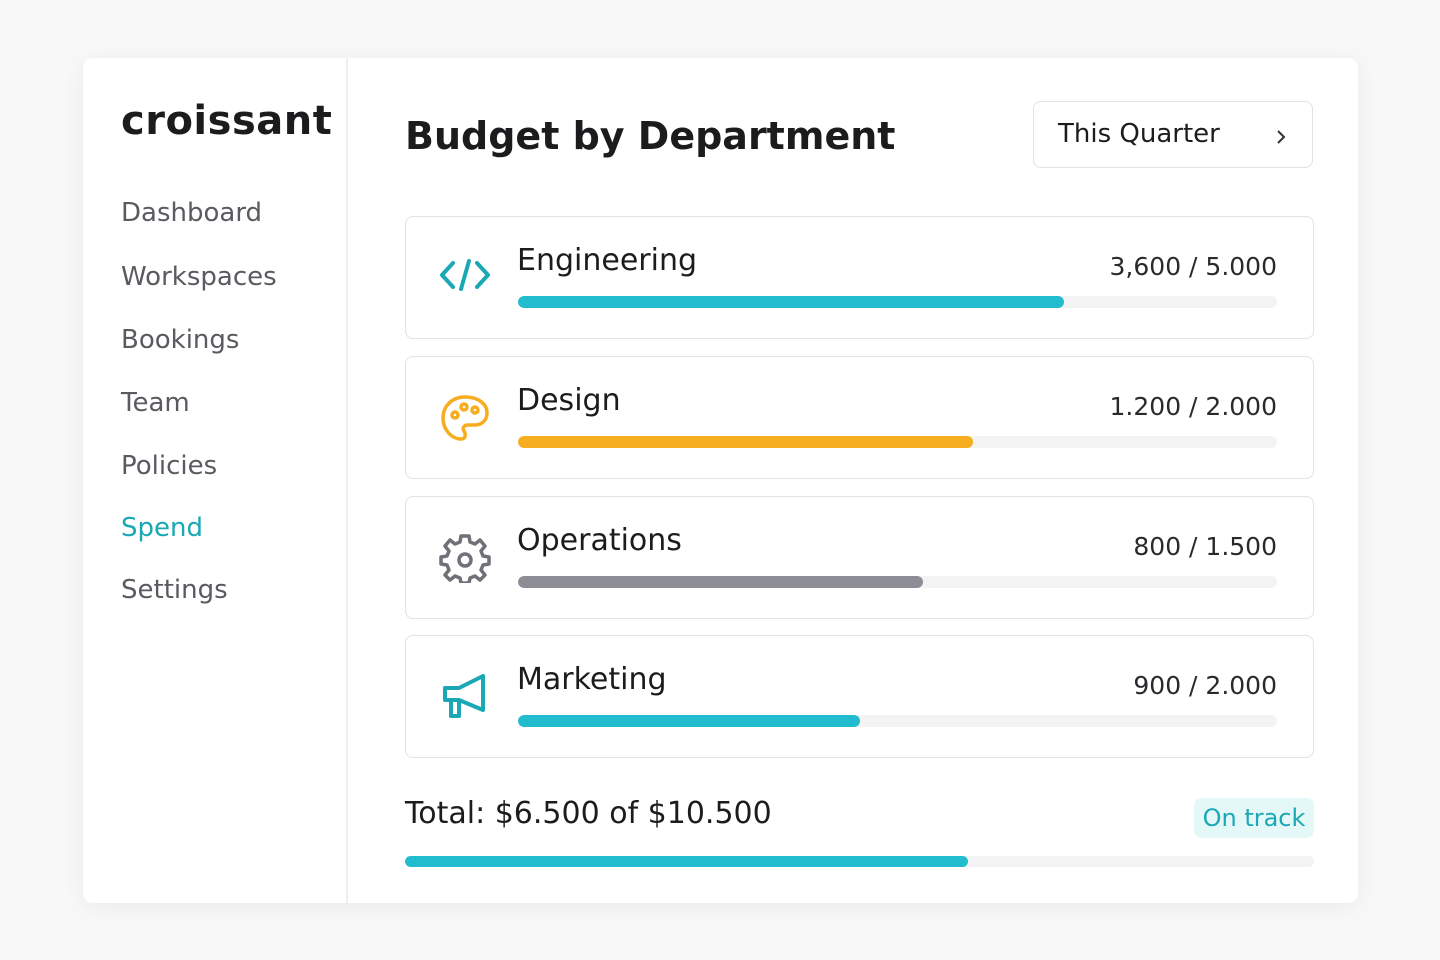  I want to click on gear-icon, so click(465, 558).